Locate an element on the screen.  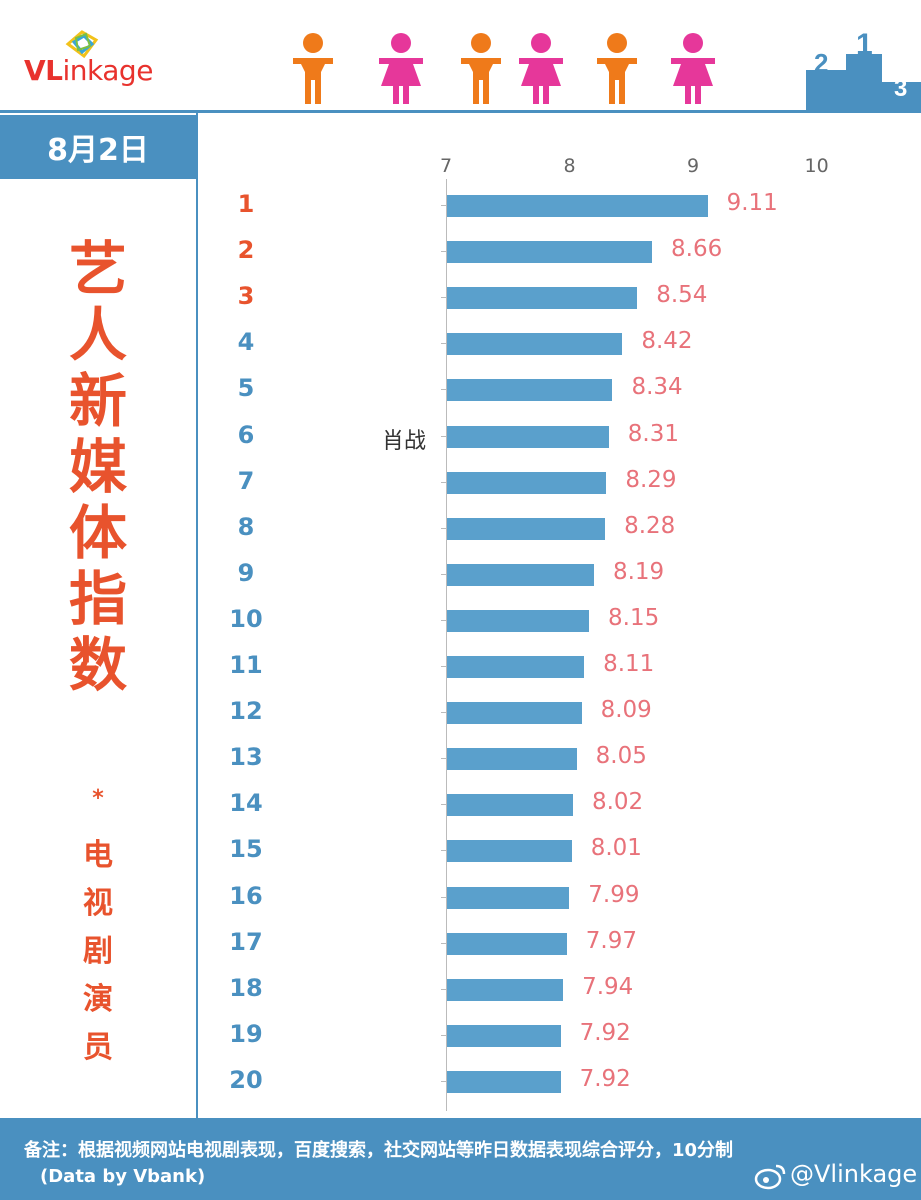
date-label: 8月2日 is located at coordinates (98, 147).